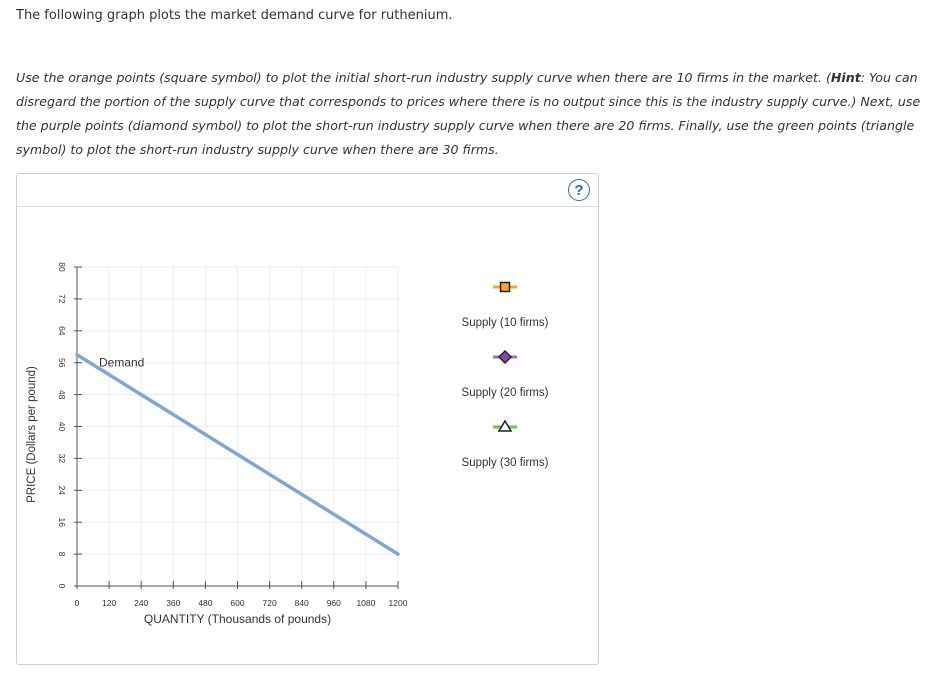 The height and width of the screenshot is (687, 948). What do you see at coordinates (109, 603) in the screenshot?
I see `x-tick-label: 120` at bounding box center [109, 603].